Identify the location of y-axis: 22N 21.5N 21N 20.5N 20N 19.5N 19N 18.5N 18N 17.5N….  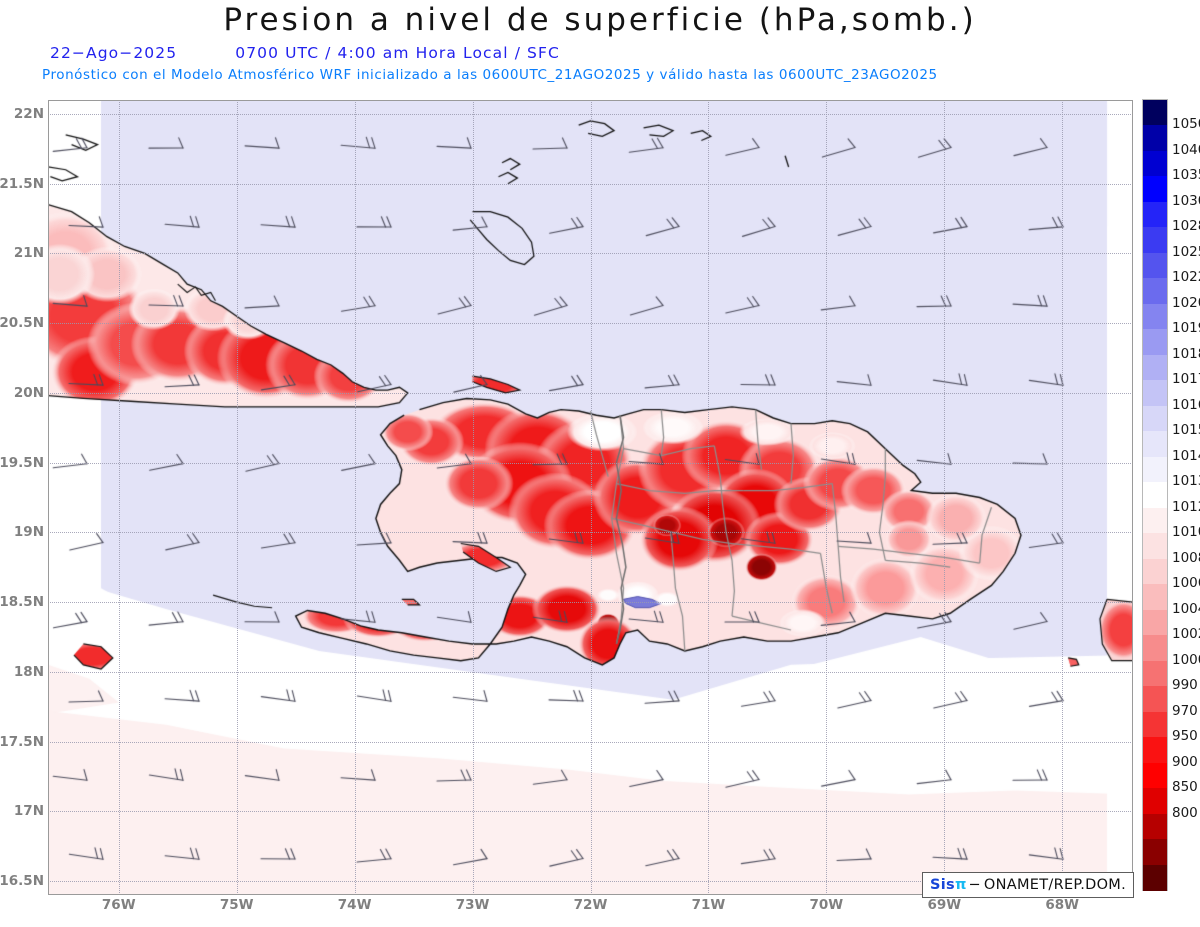
(24, 497).